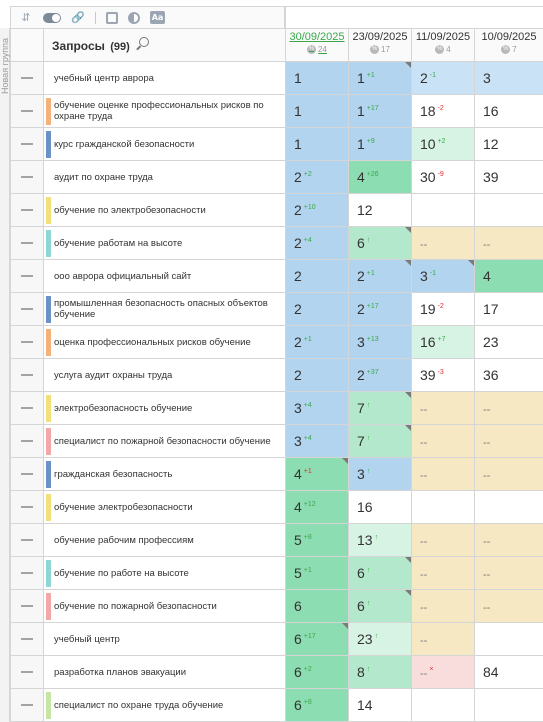 The image size is (543, 722). What do you see at coordinates (276, 408) in the screenshot?
I see `table-row: электробезопасность обучение 3 +4 7 ↑ -- --` at bounding box center [276, 408].